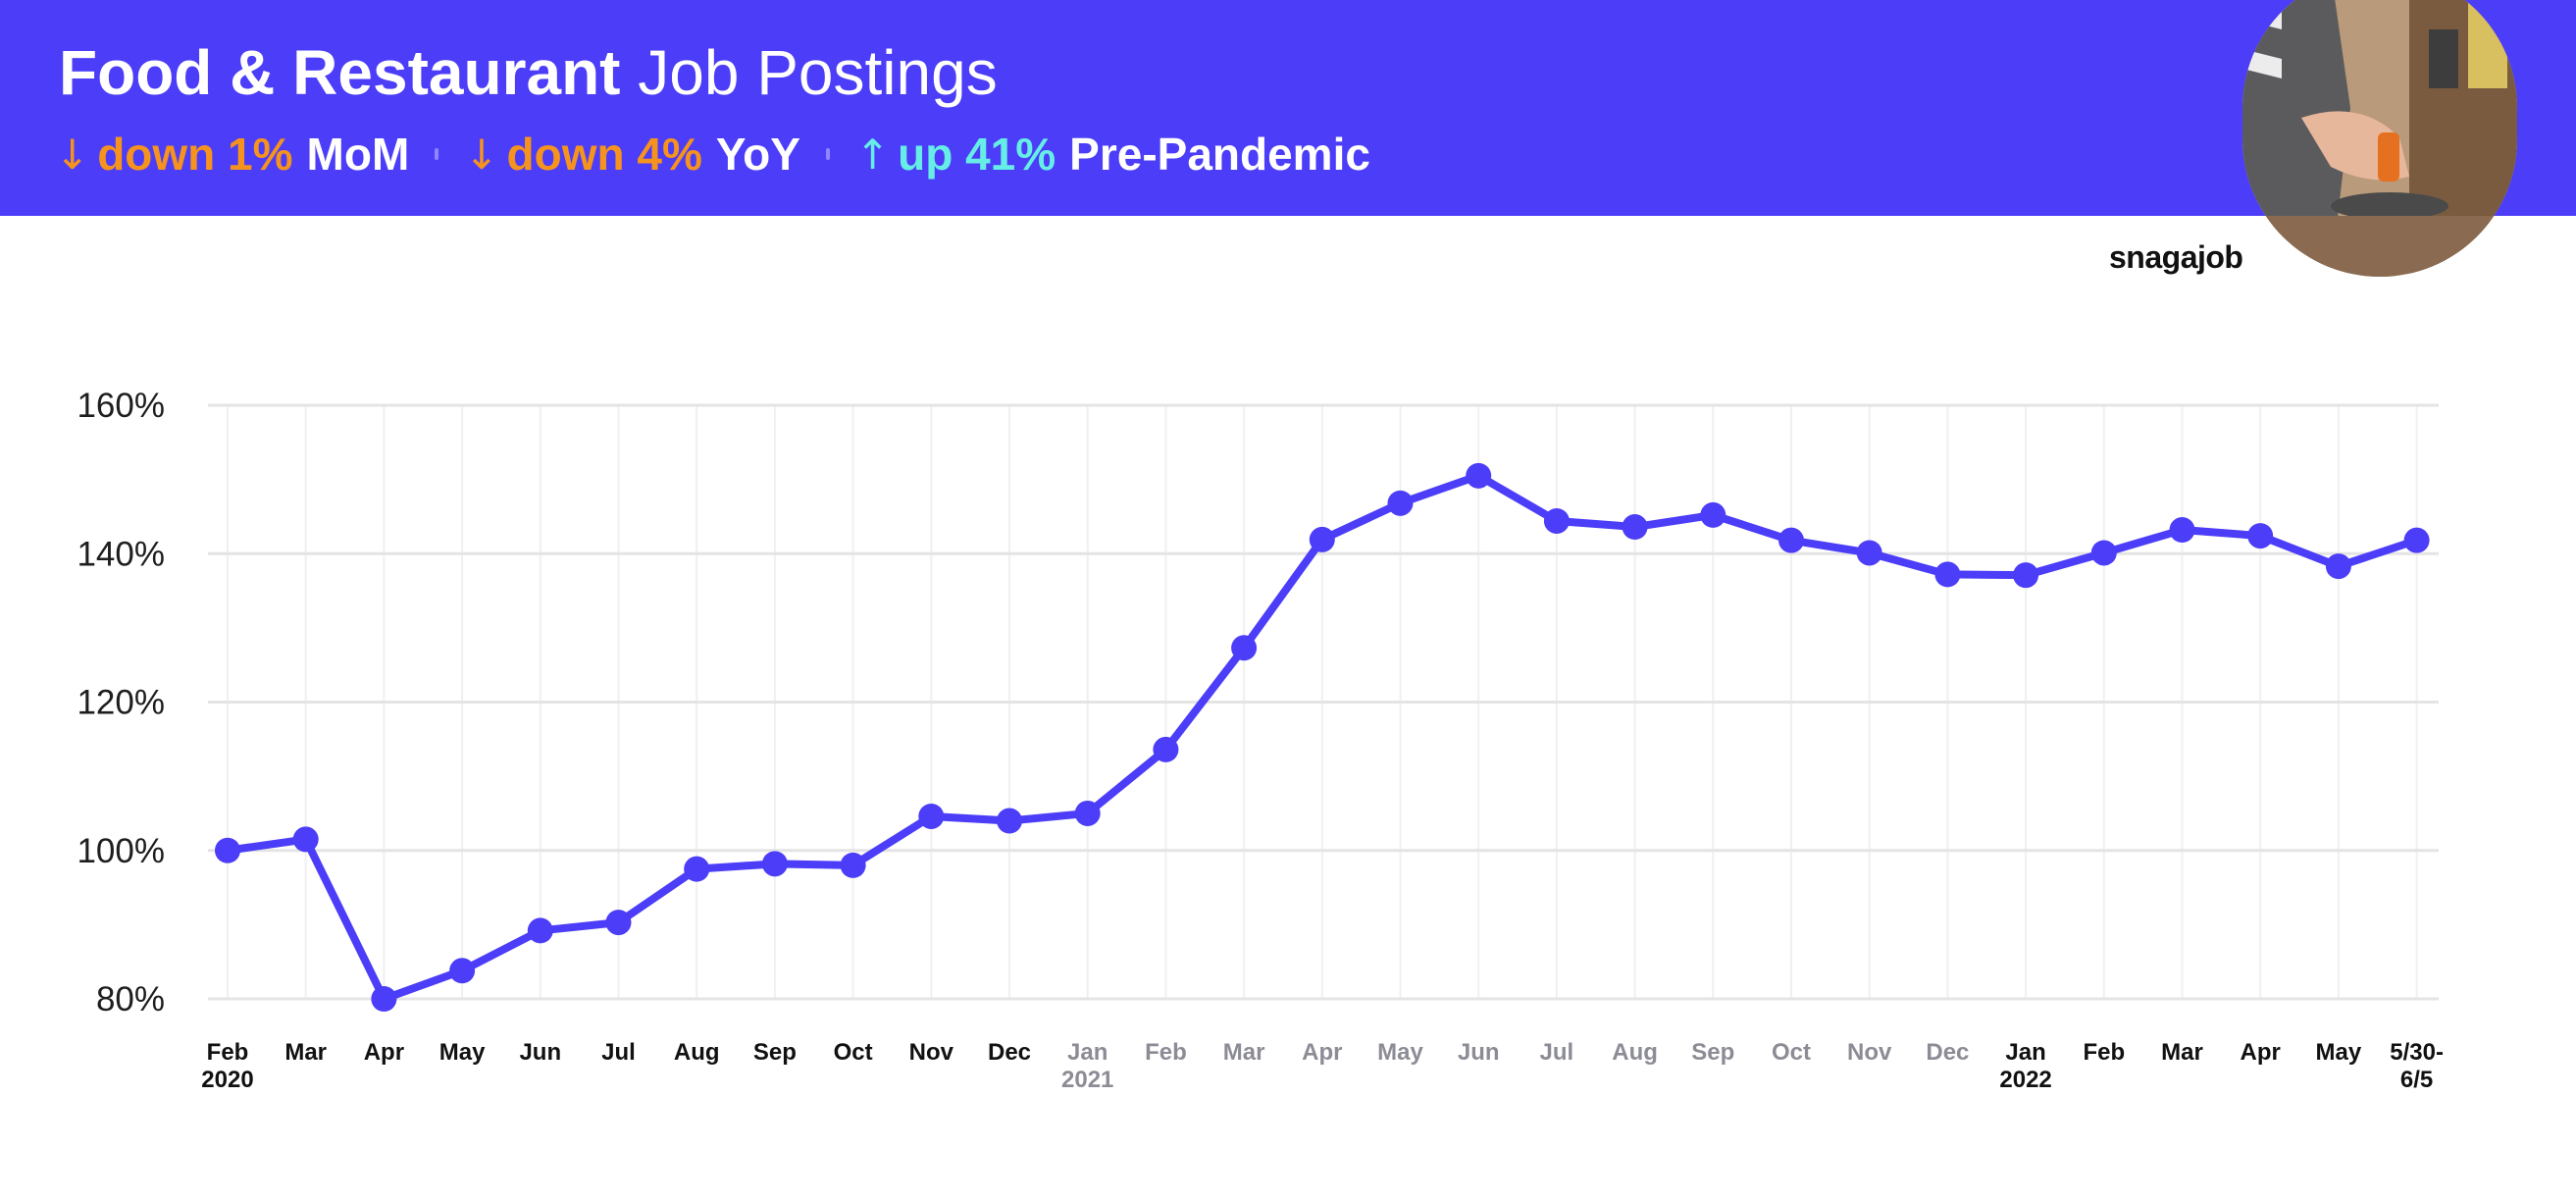 This screenshot has height=1201, width=2576. Describe the element at coordinates (818, 72) in the screenshot. I see `title-light: Job Postings` at that location.